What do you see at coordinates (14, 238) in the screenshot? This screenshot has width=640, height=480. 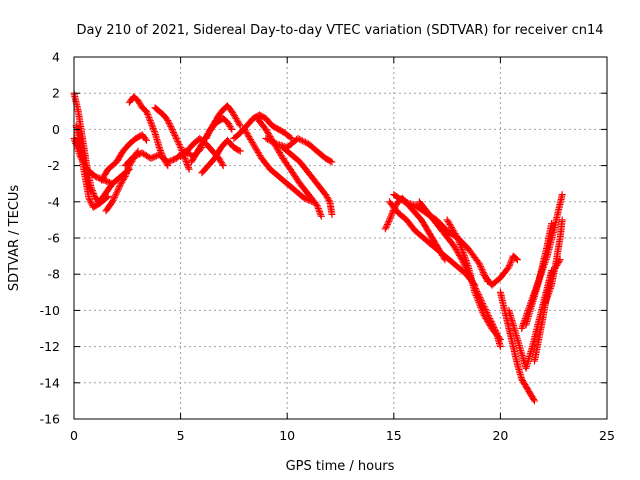 I see `y-axis-label: SDTVAR / TECUs` at bounding box center [14, 238].